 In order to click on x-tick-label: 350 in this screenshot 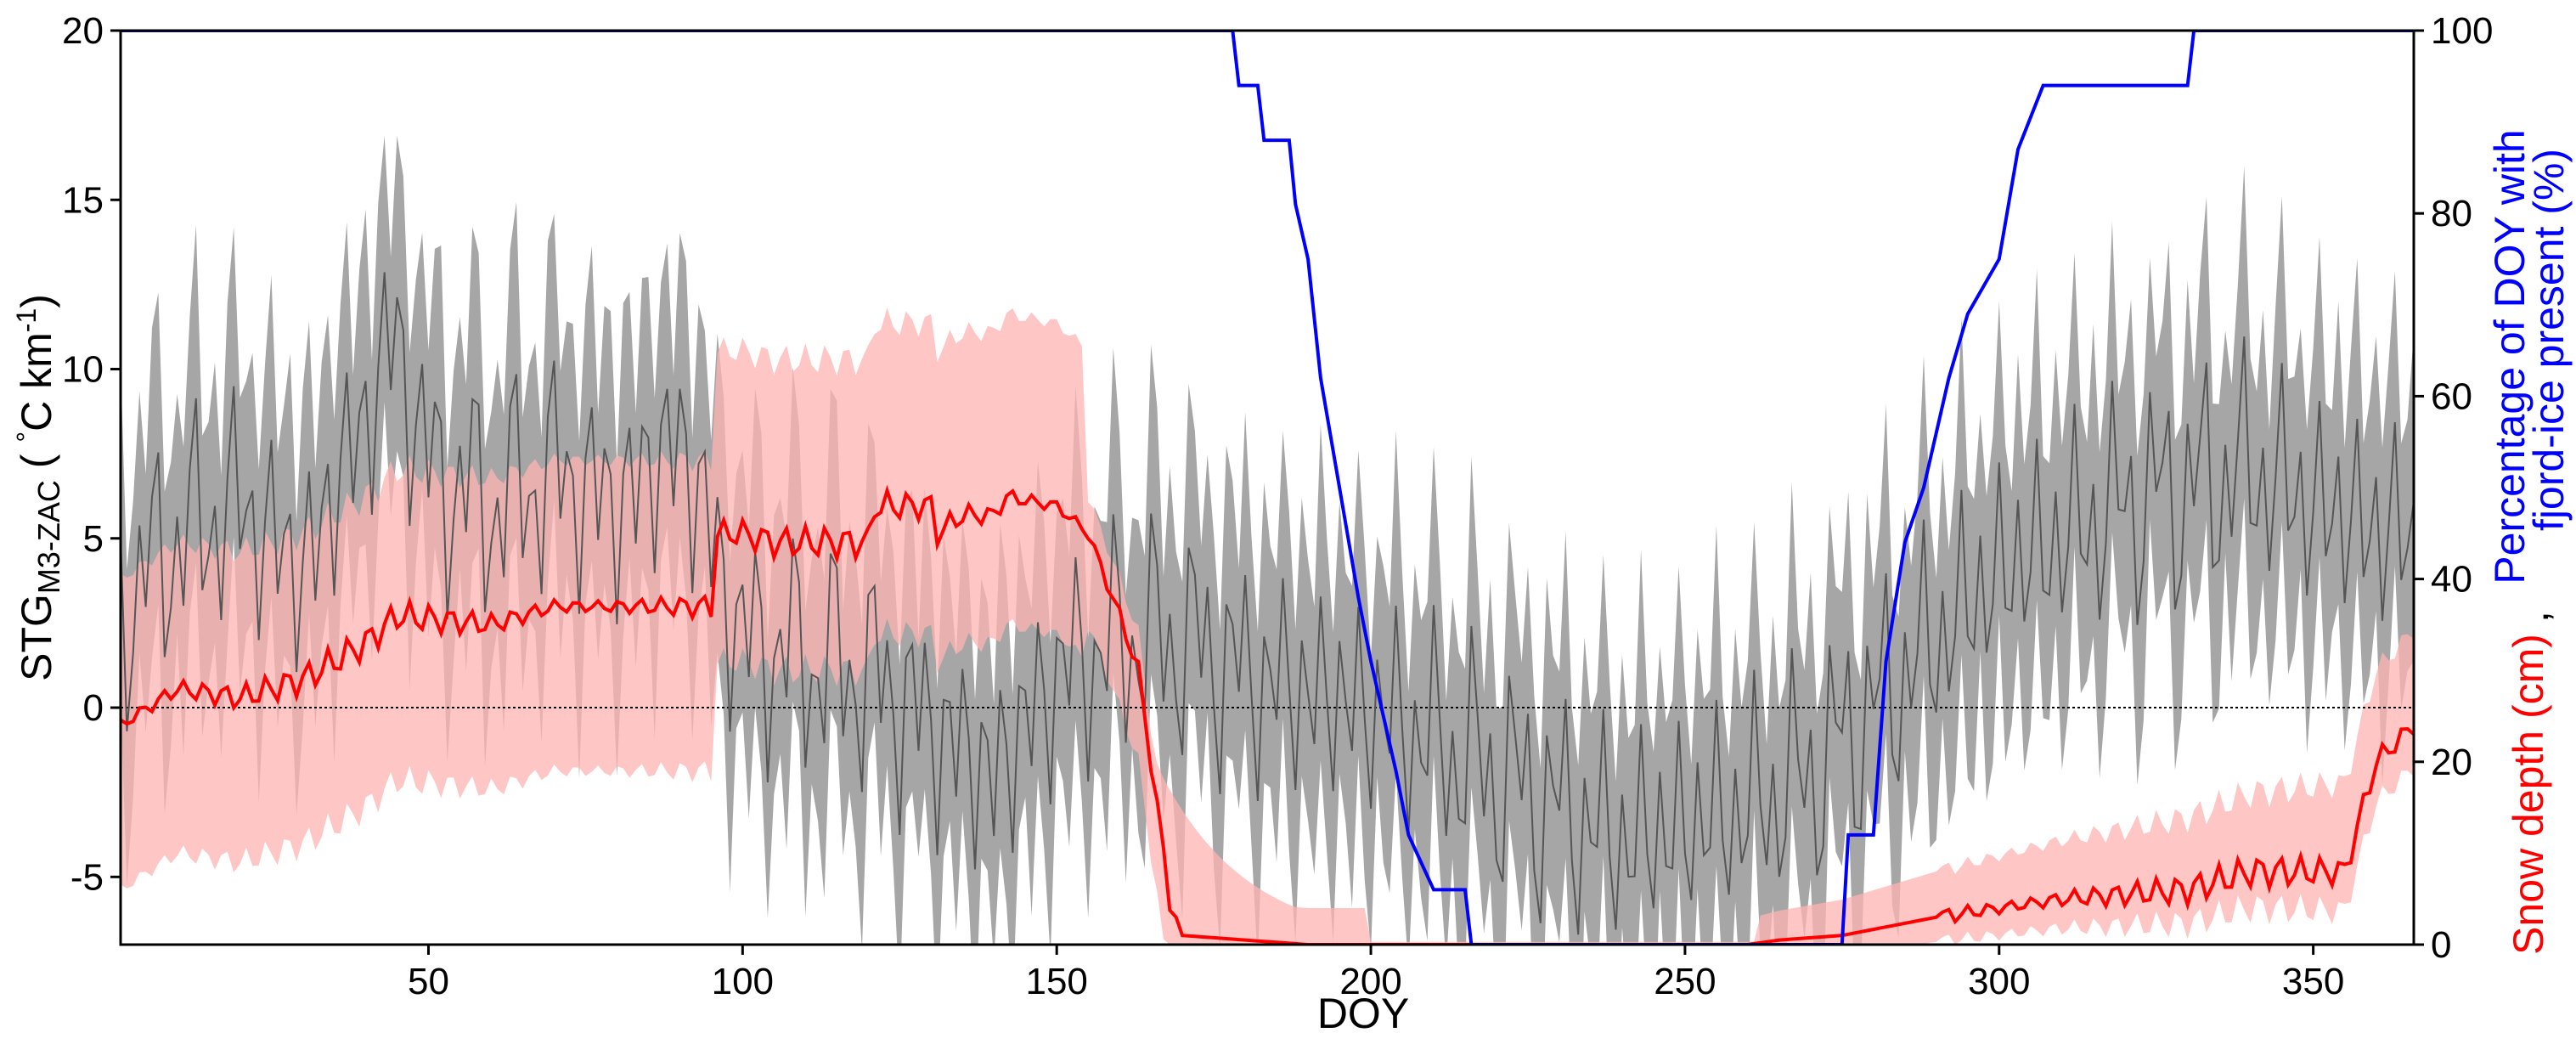, I will do `click(2313, 982)`.